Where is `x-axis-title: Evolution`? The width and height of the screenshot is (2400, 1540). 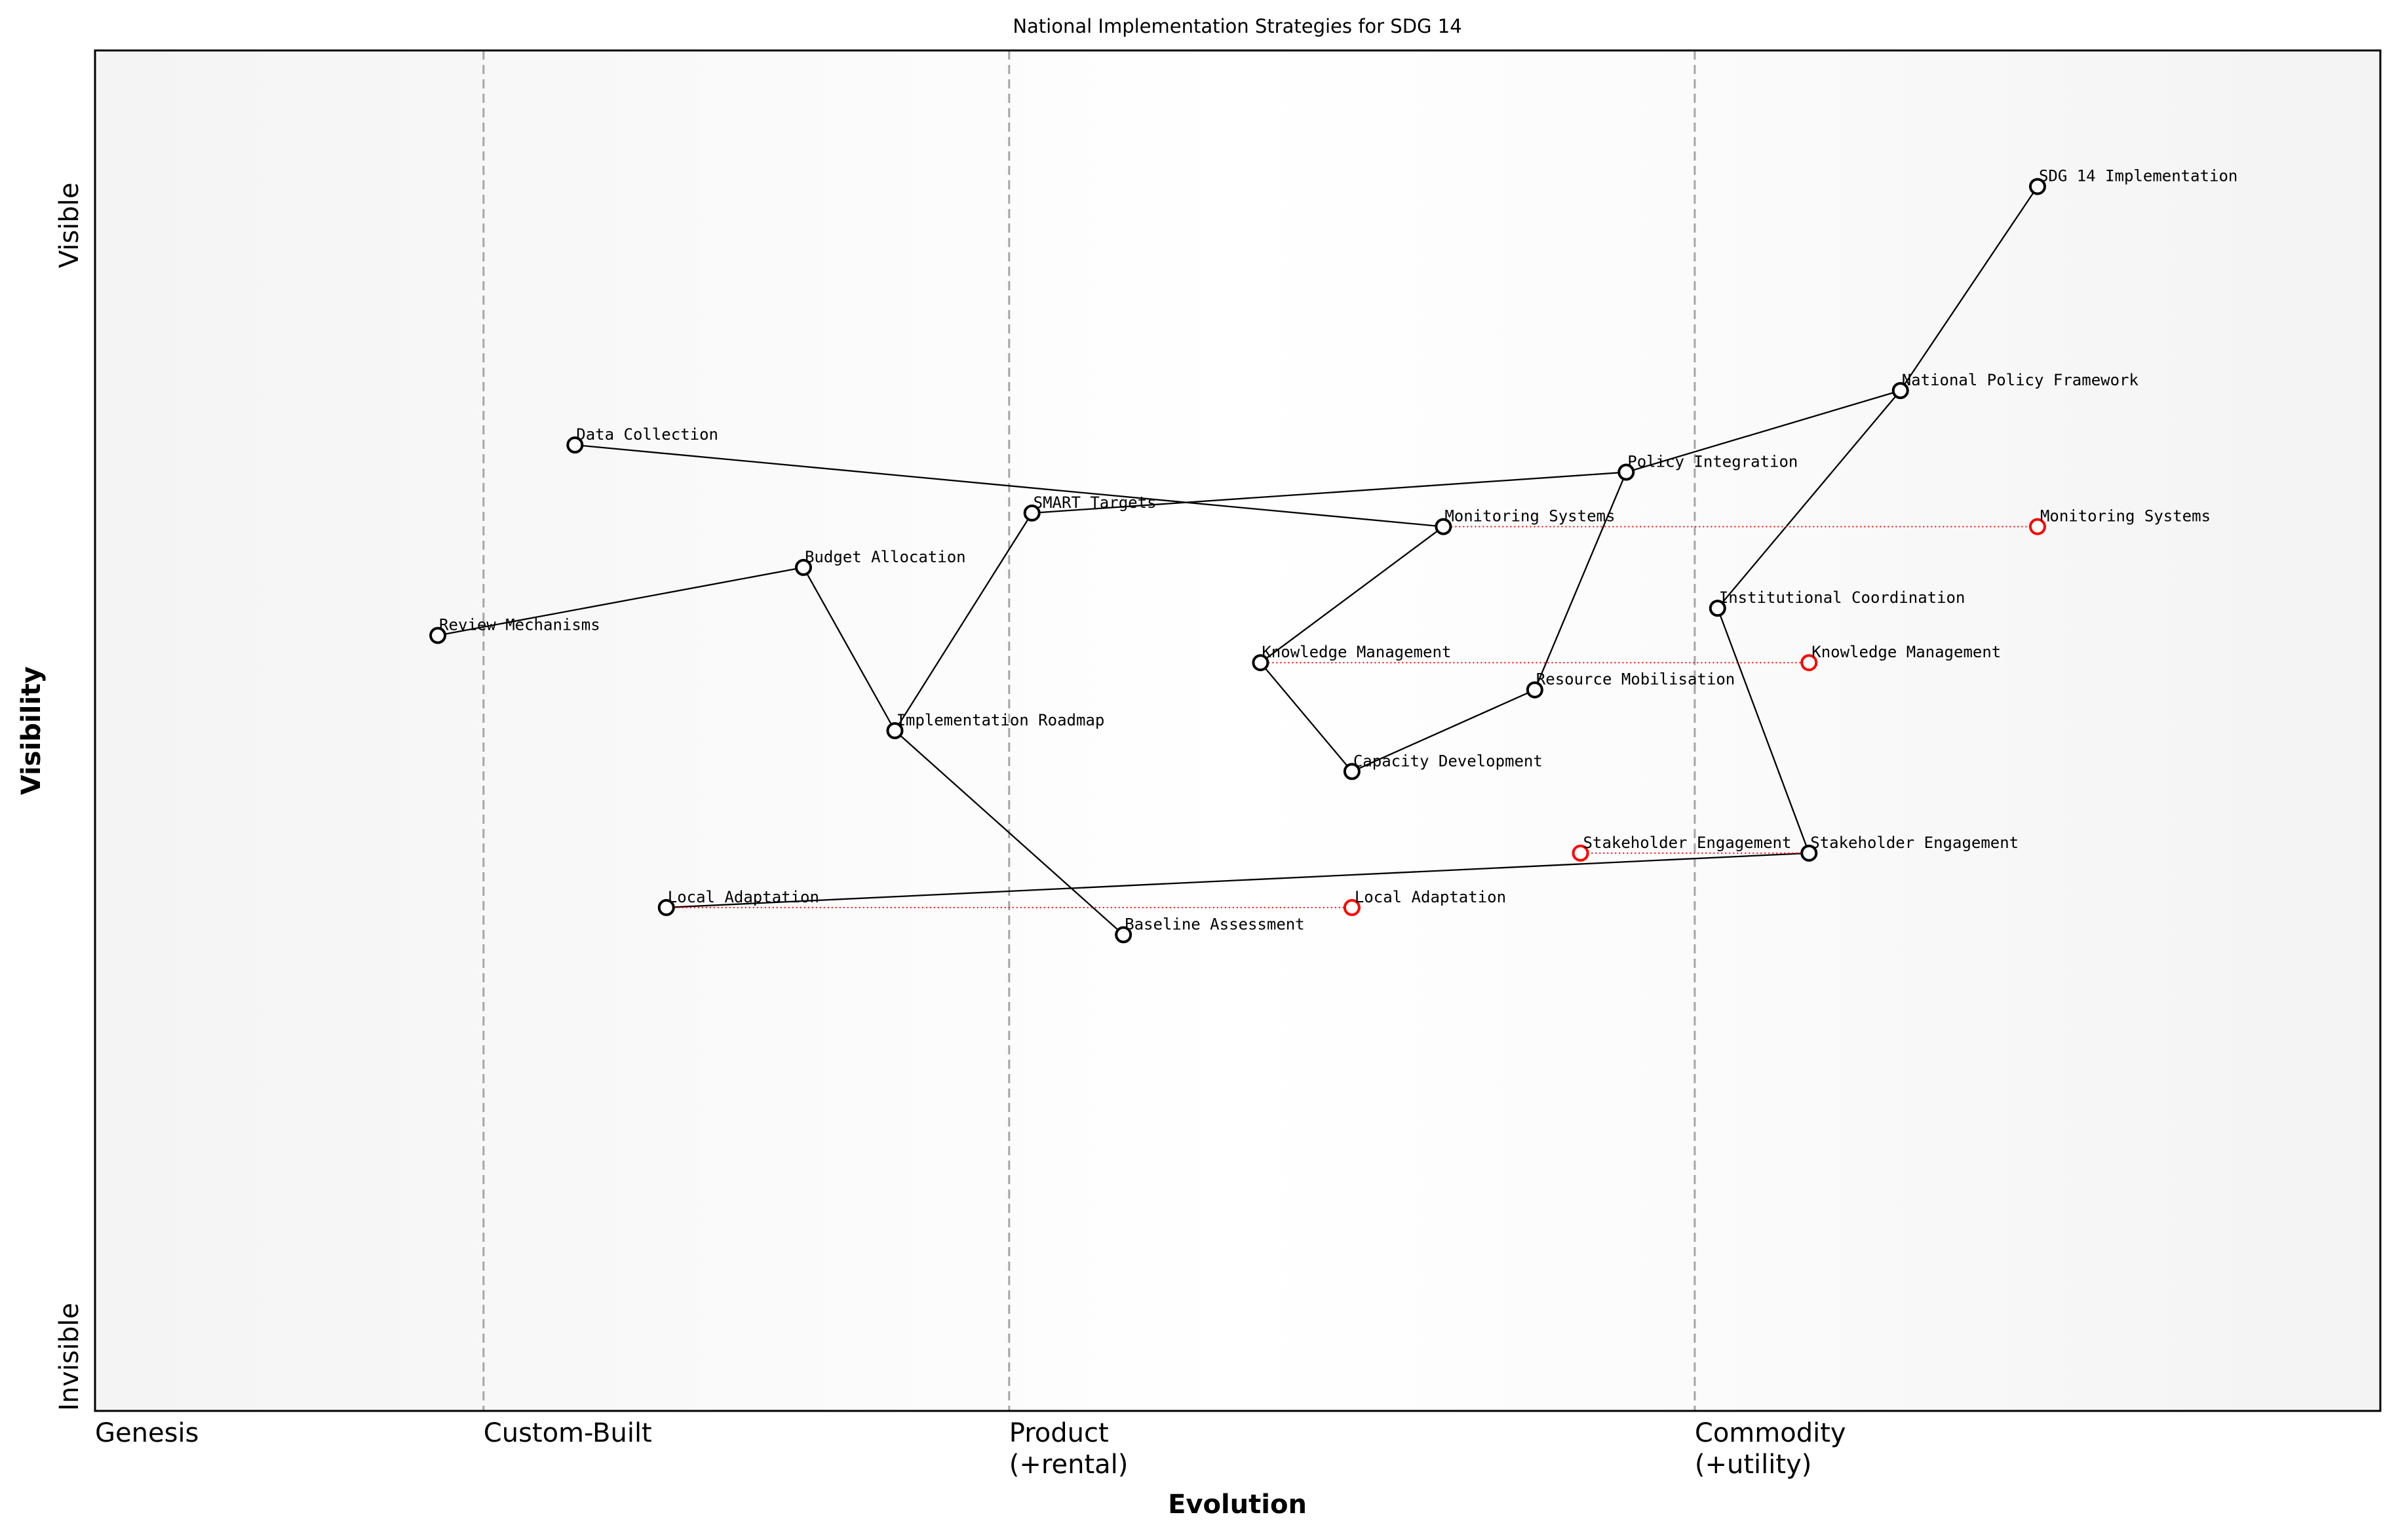 x-axis-title: Evolution is located at coordinates (1237, 1505).